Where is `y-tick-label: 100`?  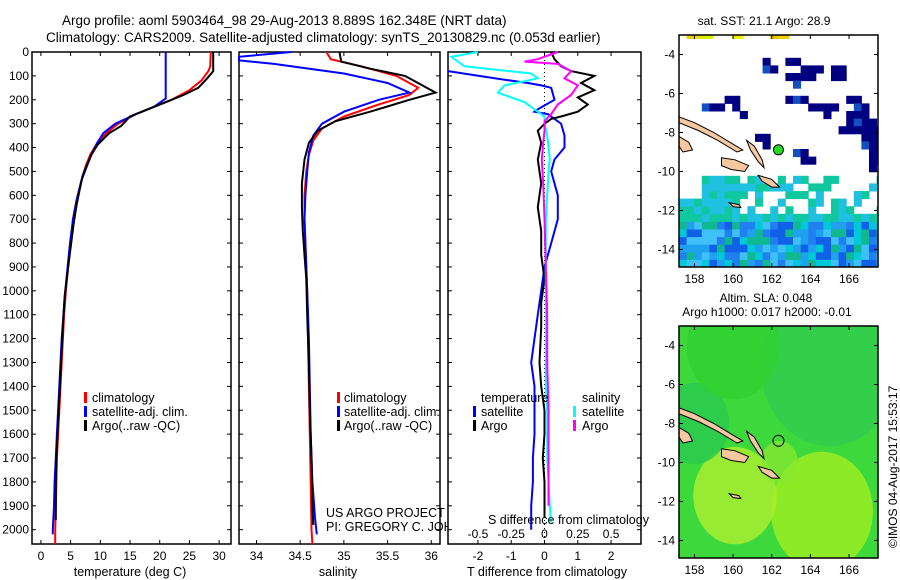 y-tick-label: 100 is located at coordinates (19, 76).